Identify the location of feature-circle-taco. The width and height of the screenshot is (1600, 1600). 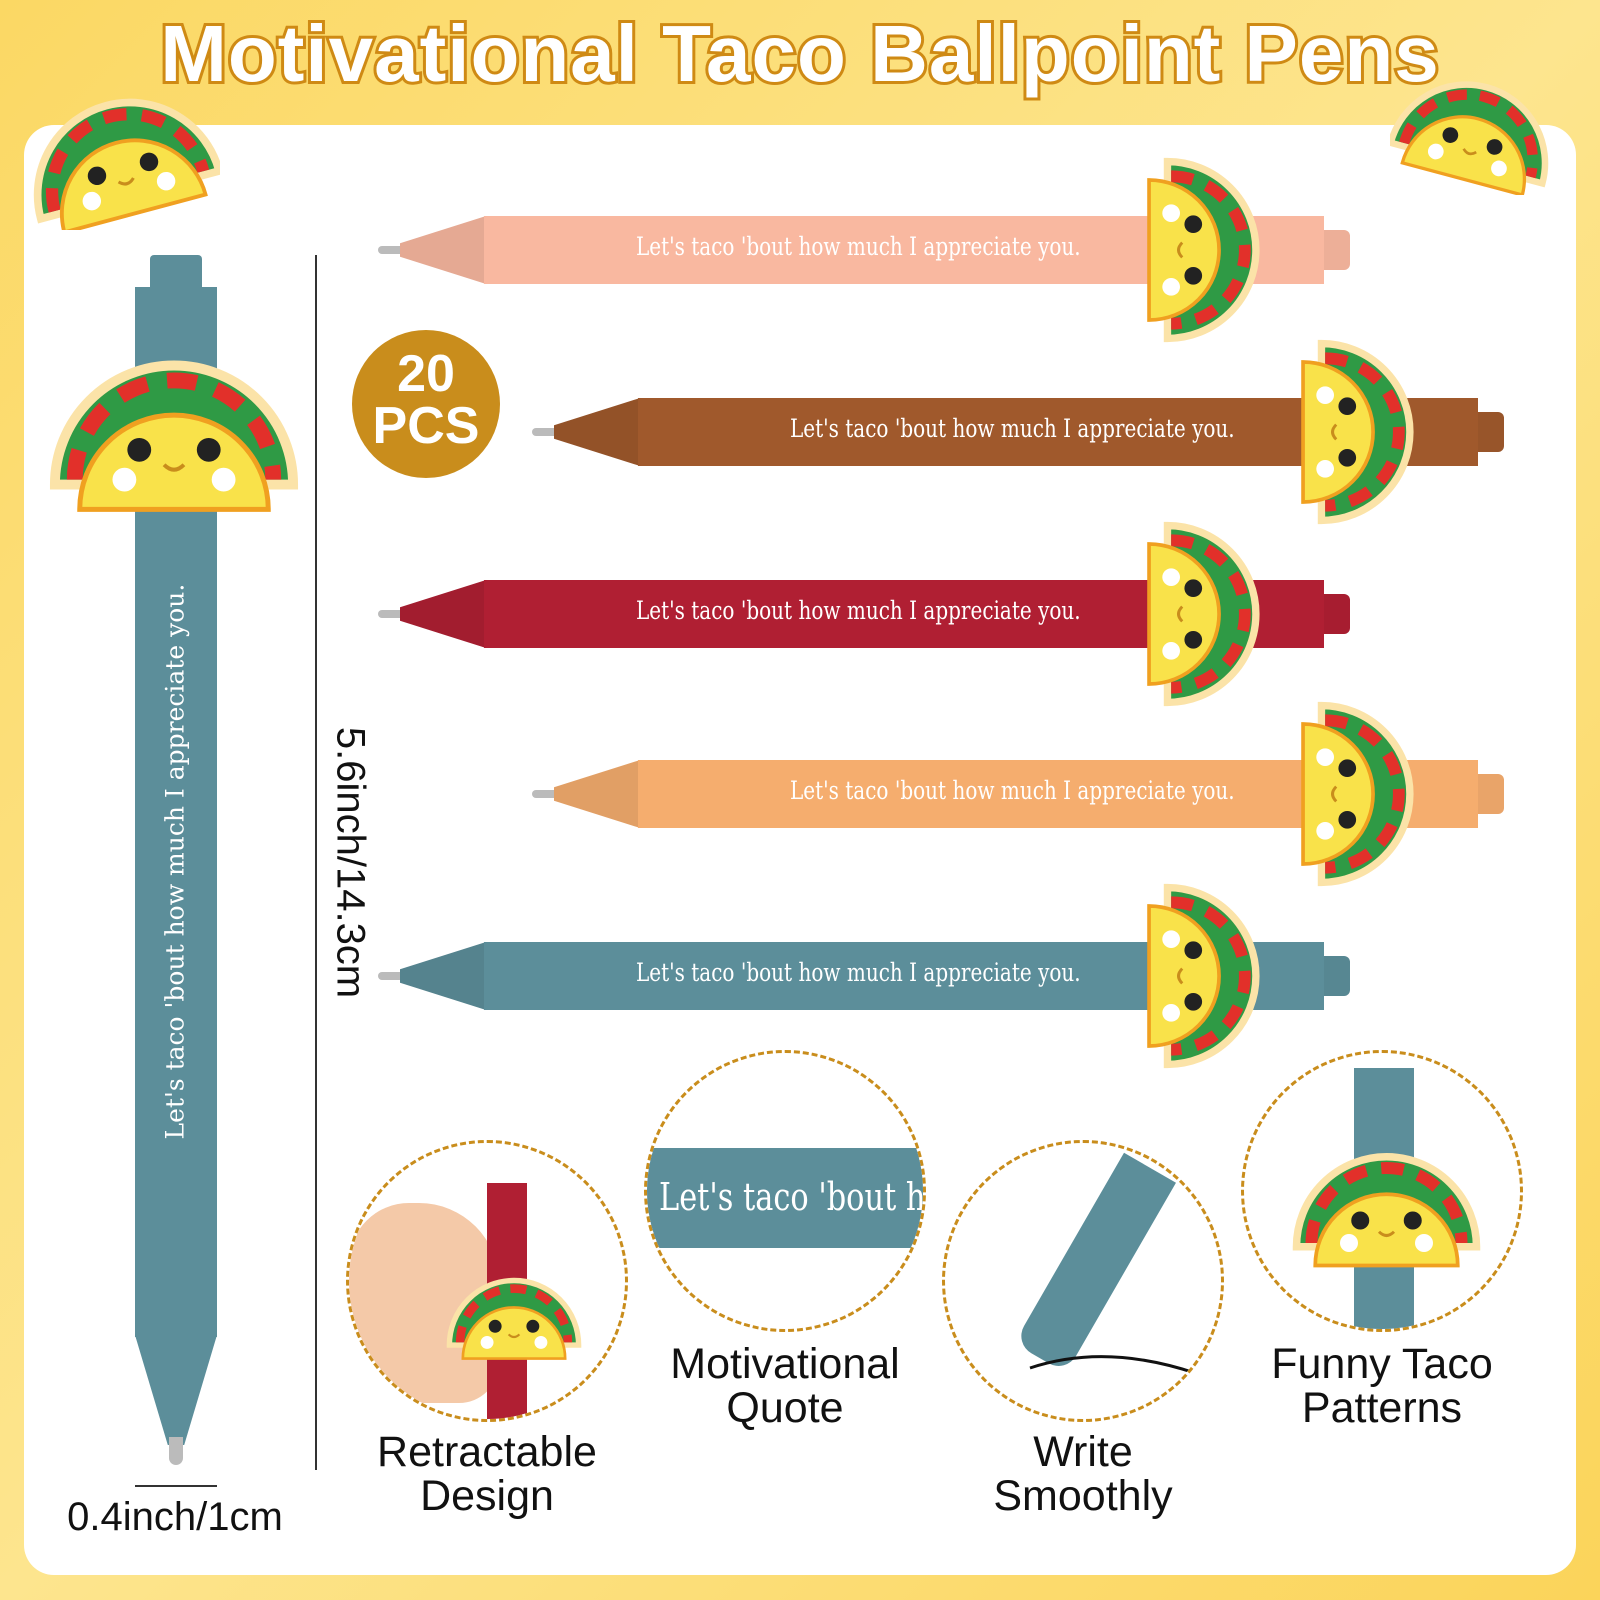
(1382, 1191).